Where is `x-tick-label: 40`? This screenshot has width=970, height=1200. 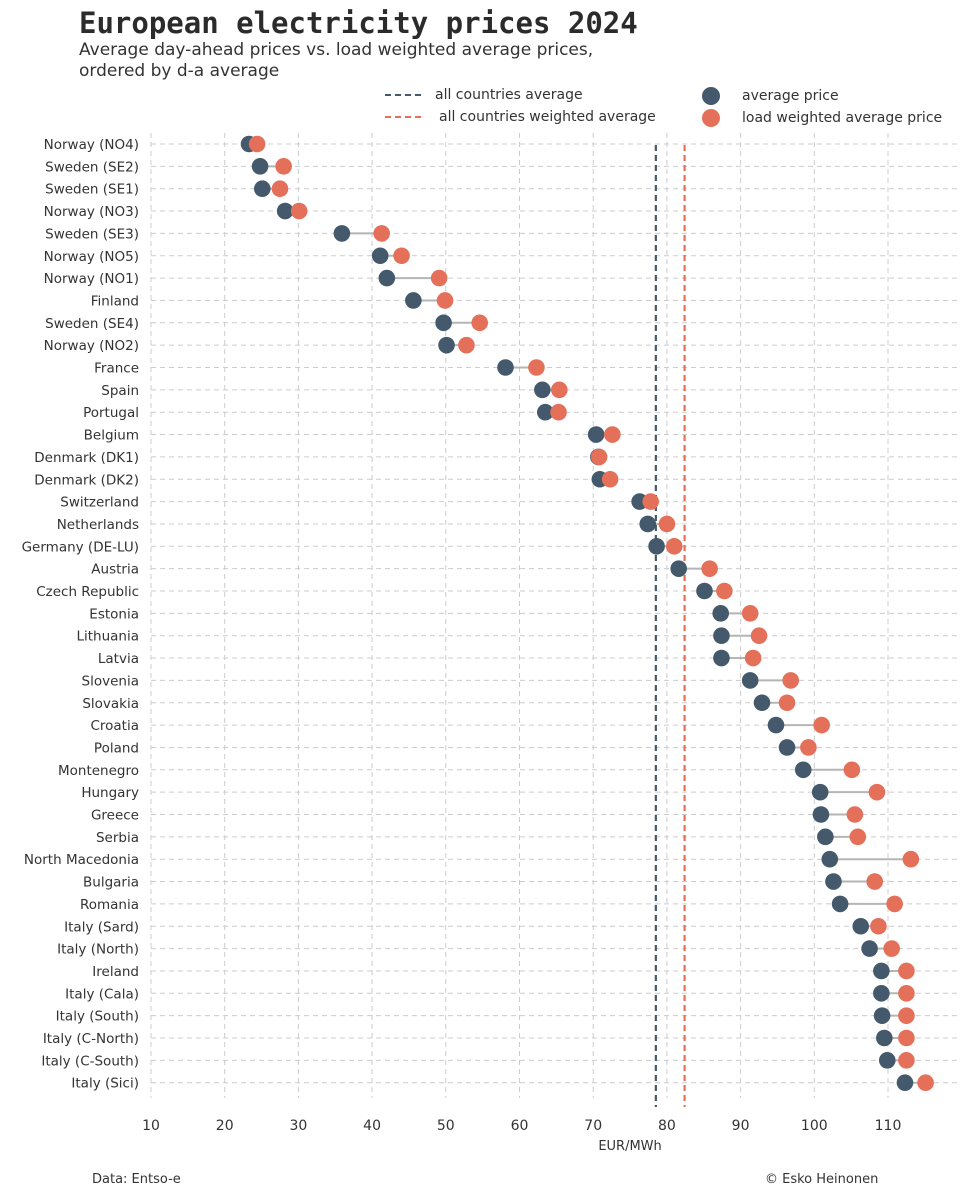
x-tick-label: 40 is located at coordinates (372, 1126).